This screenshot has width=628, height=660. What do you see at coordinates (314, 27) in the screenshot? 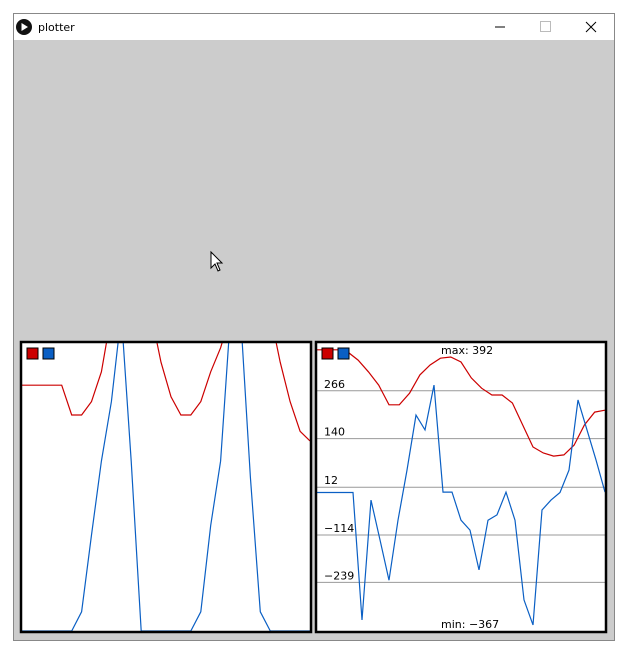
I see `title-bar` at bounding box center [314, 27].